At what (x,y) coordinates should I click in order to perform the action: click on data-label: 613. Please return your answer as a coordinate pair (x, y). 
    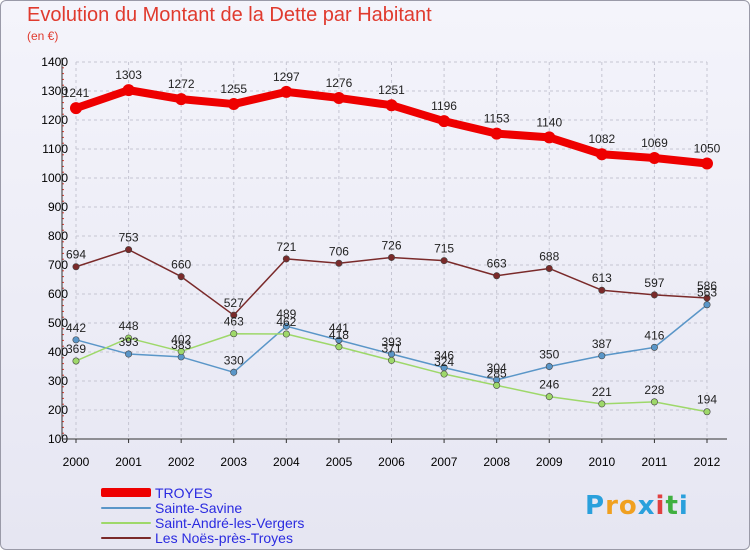
    Looking at the image, I should click on (602, 278).